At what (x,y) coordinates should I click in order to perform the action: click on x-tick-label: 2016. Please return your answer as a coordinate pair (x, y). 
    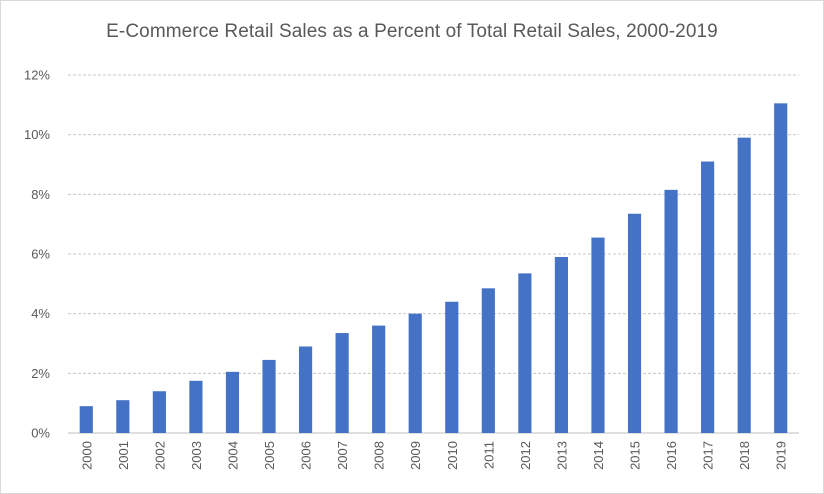
    Looking at the image, I should click on (671, 455).